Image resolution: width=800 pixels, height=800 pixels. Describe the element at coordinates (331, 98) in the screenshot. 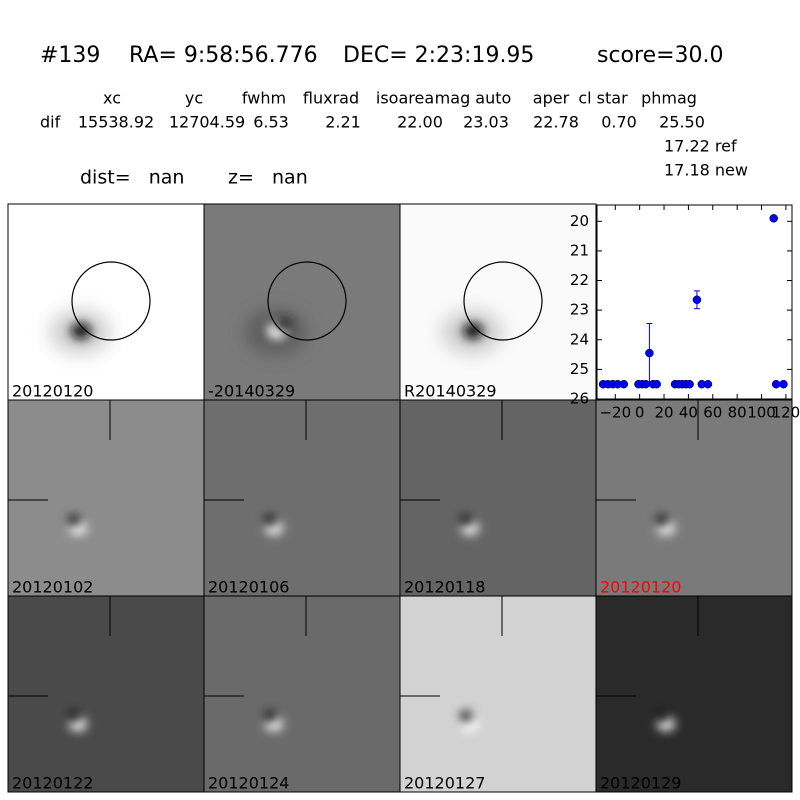

I see `column-header: fluxrad` at that location.